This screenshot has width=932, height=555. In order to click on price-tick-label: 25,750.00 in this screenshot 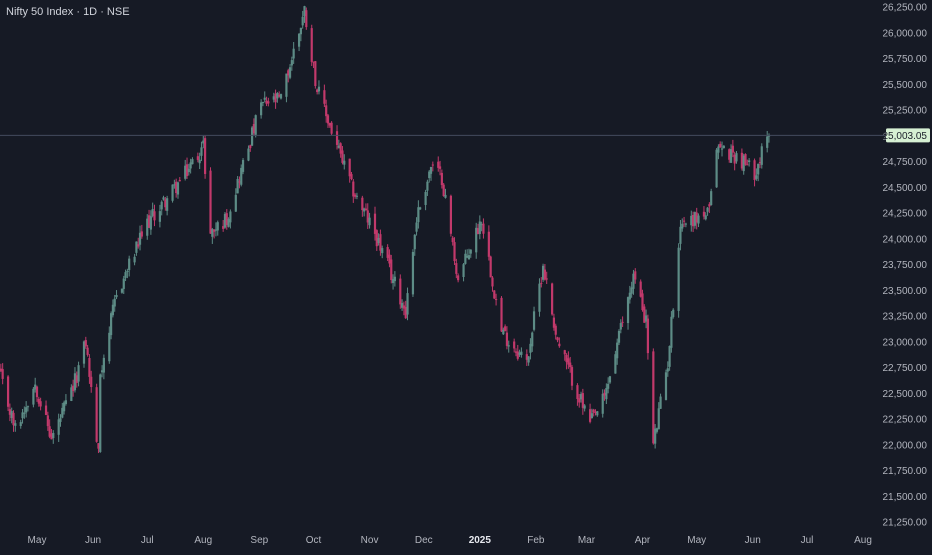, I will do `click(905, 59)`.